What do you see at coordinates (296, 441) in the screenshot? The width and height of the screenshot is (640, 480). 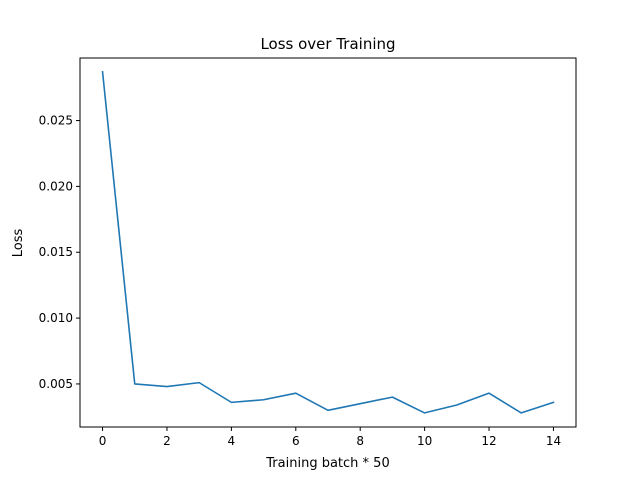 I see `x-tick-label: 6` at bounding box center [296, 441].